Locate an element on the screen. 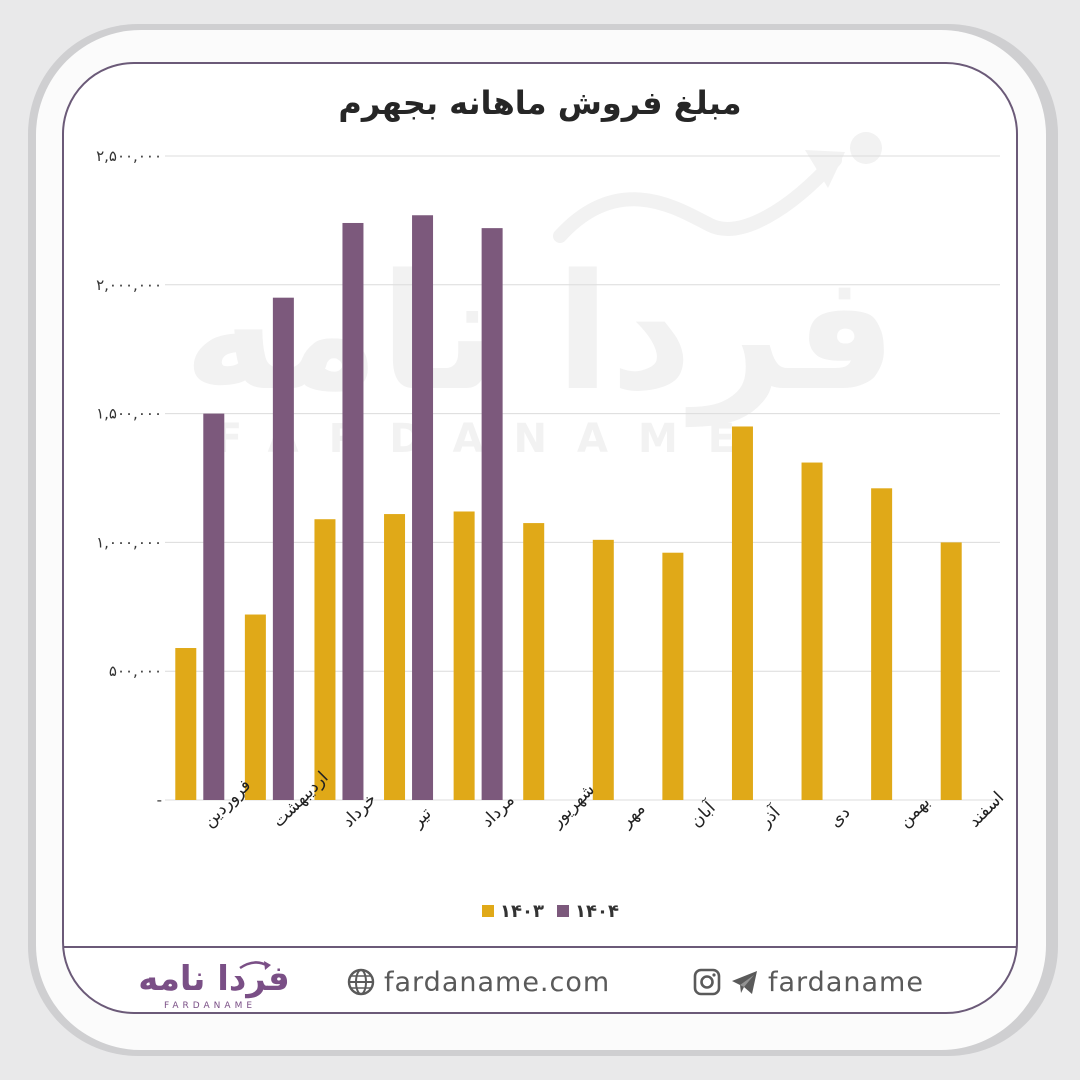  globe-icon is located at coordinates (361, 982).